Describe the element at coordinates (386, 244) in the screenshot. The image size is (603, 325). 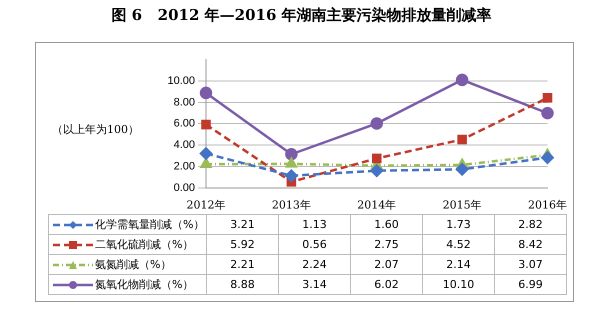
I see `data-label: 2.75` at that location.